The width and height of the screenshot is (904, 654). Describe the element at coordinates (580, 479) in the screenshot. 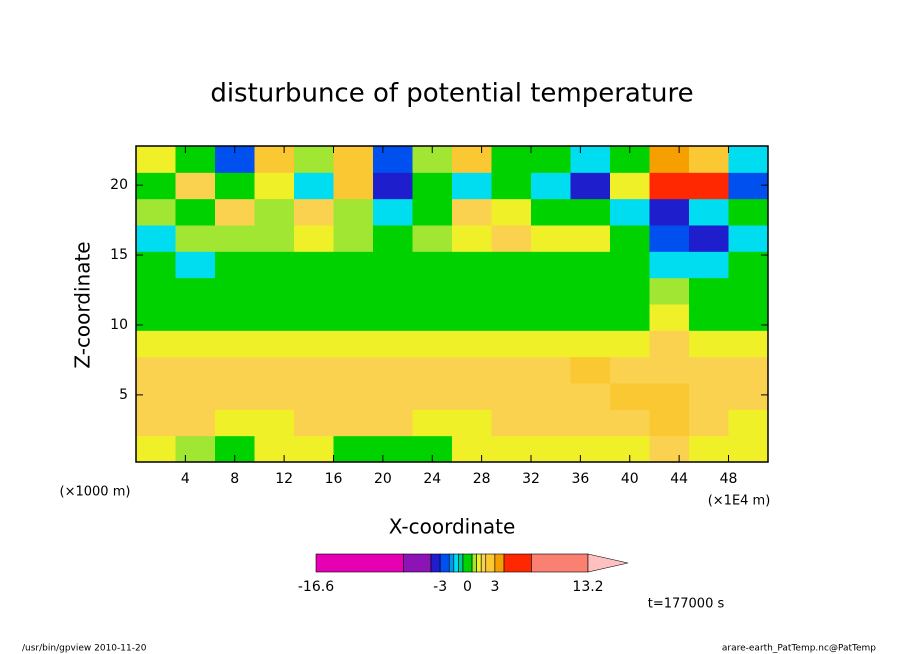

I see `x-tick-label: 36` at that location.